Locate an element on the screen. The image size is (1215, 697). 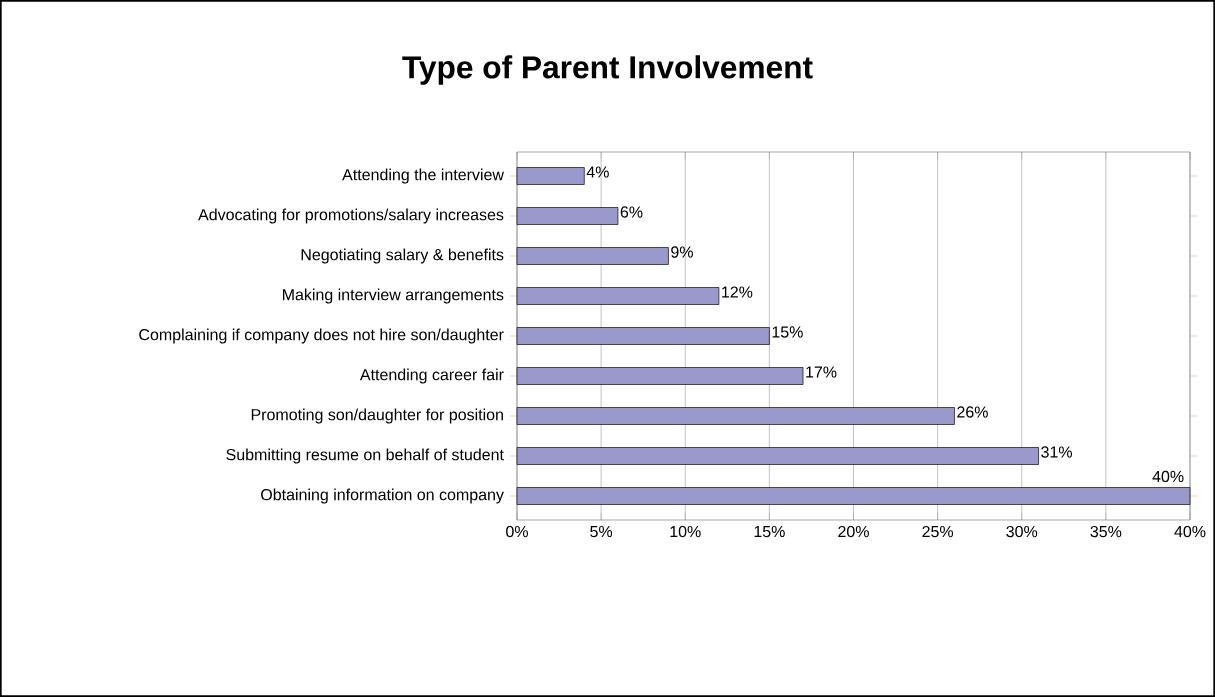
x-tick-label: 30% is located at coordinates (1022, 531).